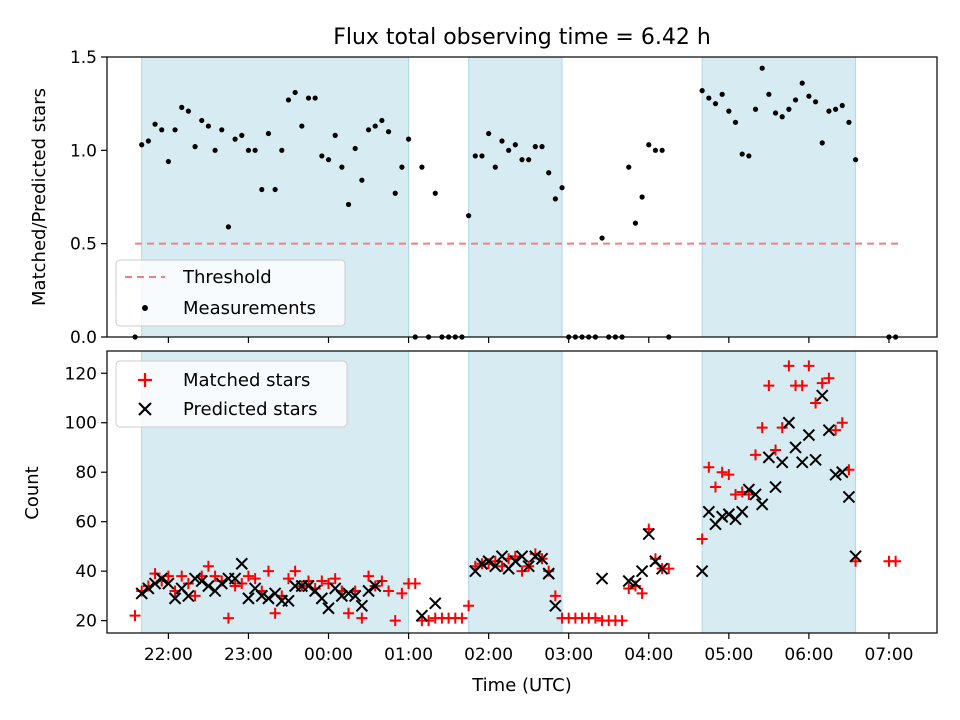 The width and height of the screenshot is (960, 720). I want to click on x-tick-label: 03:00, so click(568, 655).